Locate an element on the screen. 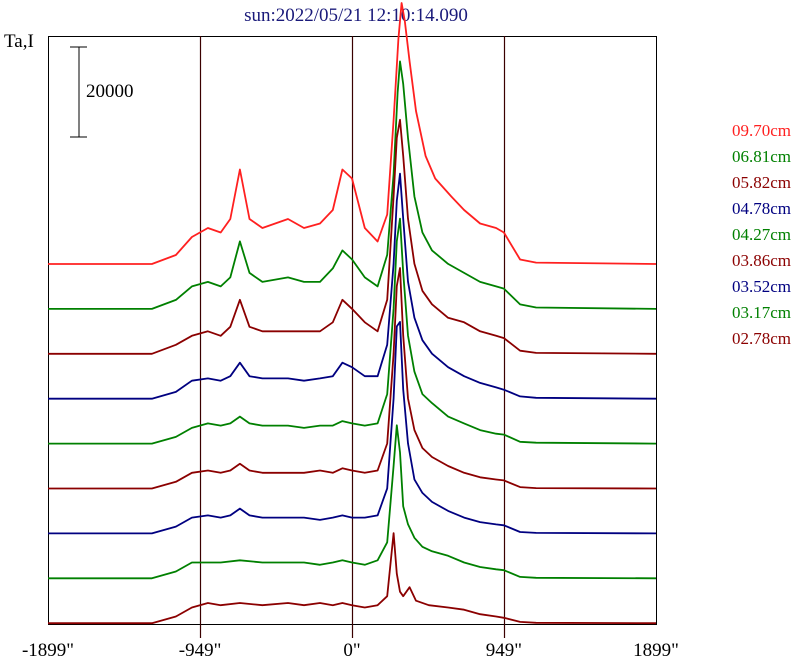 This screenshot has width=807, height=662. x-tick-label: -1899" is located at coordinates (48, 650).